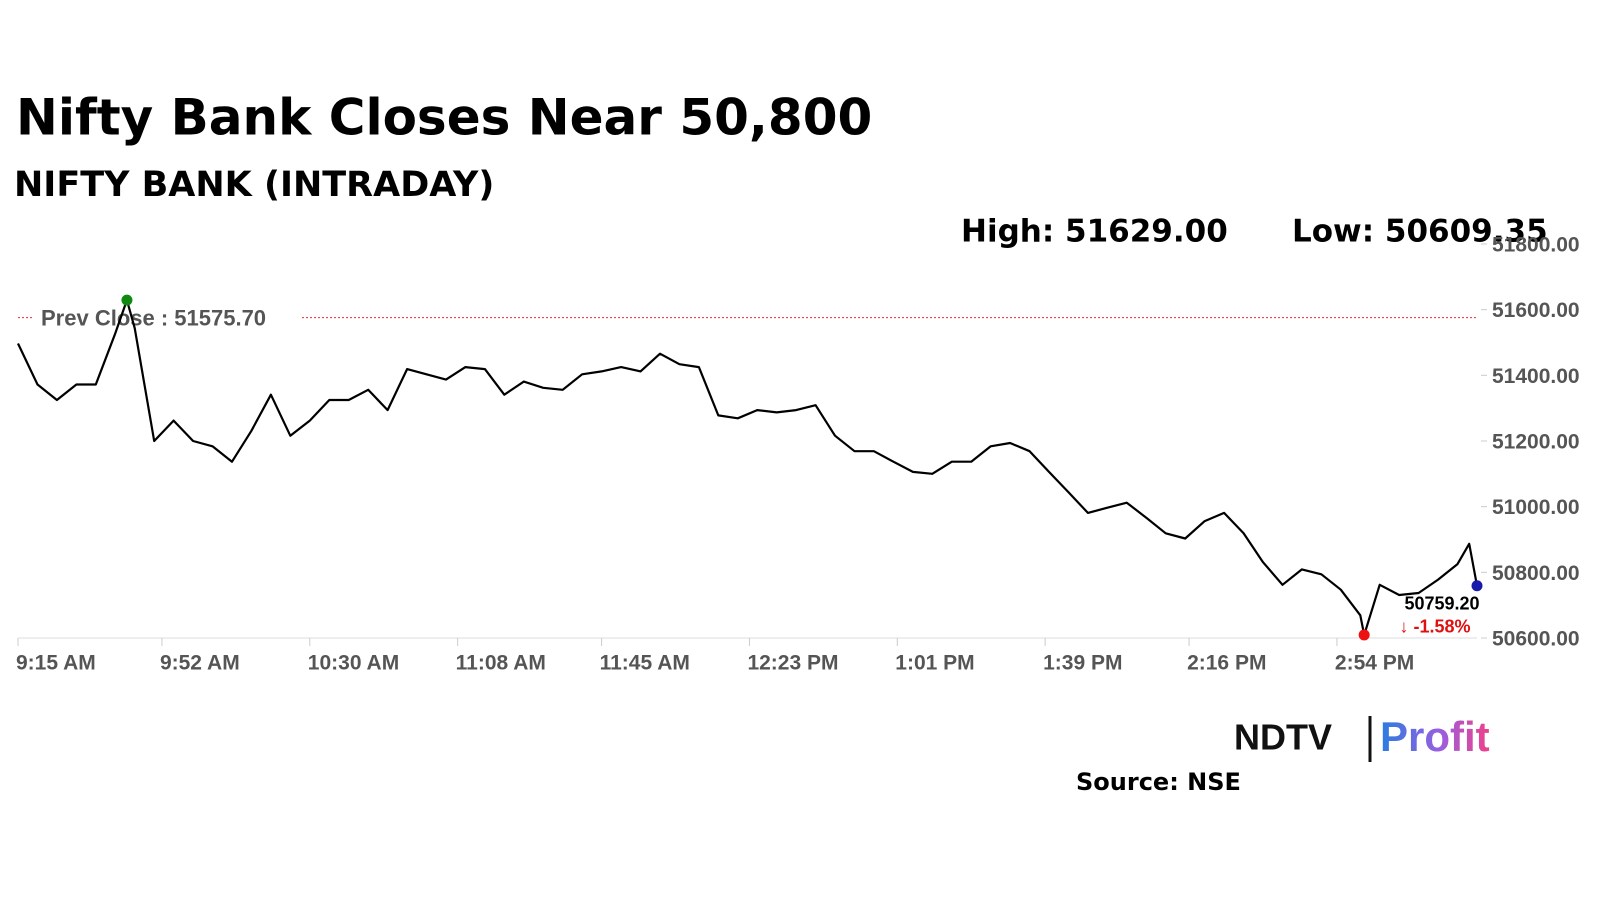 The height and width of the screenshot is (900, 1600). I want to click on last-point, so click(1477, 586).